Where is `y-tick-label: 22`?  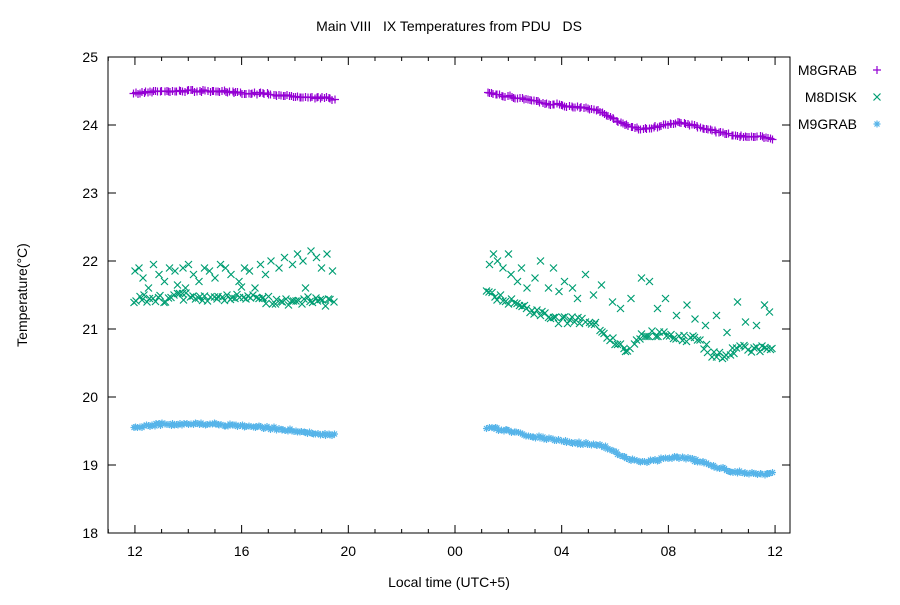 y-tick-label: 22 is located at coordinates (90, 261).